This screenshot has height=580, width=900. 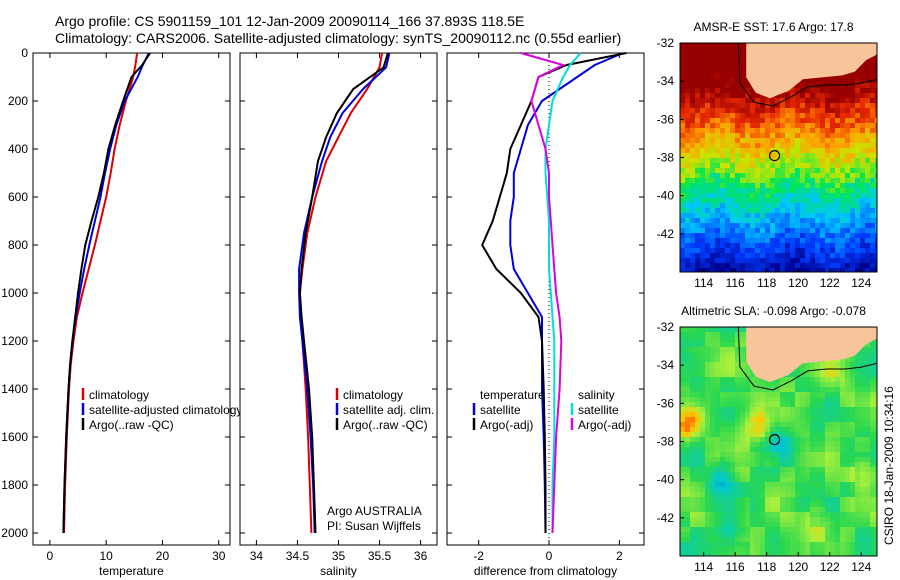 What do you see at coordinates (14, 437) in the screenshot?
I see `y-tick-label: 1600` at bounding box center [14, 437].